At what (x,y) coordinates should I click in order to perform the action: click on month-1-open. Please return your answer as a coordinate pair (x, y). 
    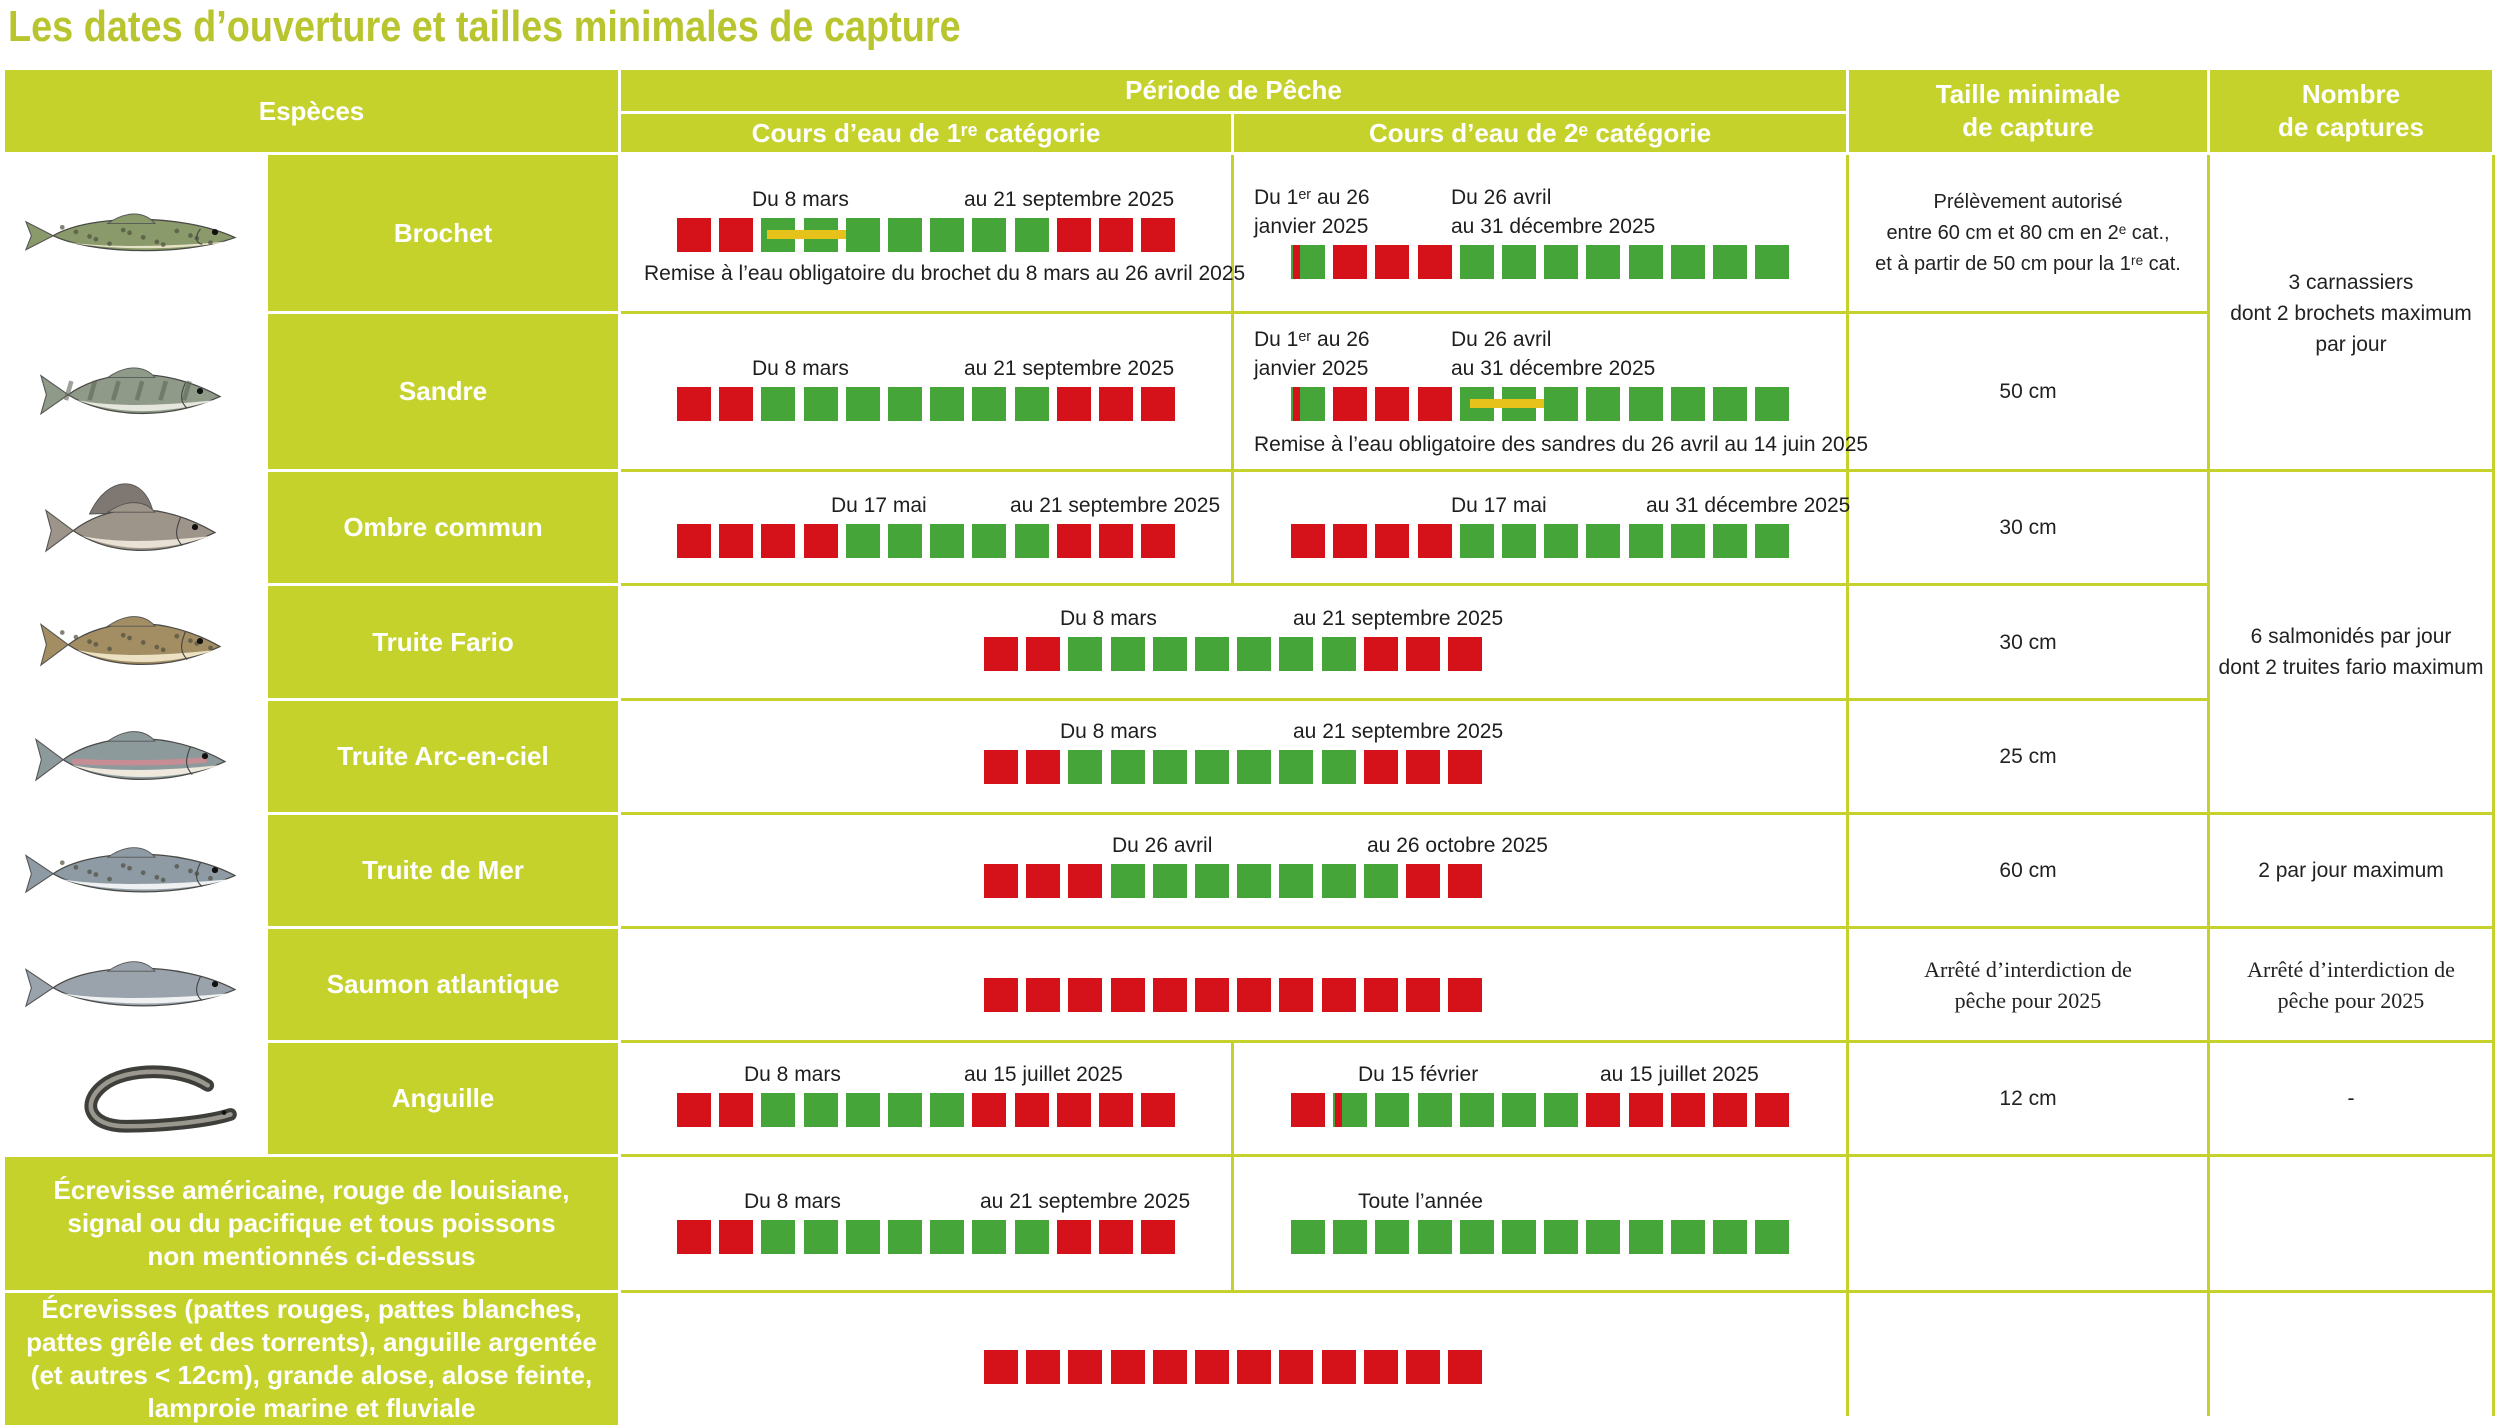
    Looking at the image, I should click on (1308, 1237).